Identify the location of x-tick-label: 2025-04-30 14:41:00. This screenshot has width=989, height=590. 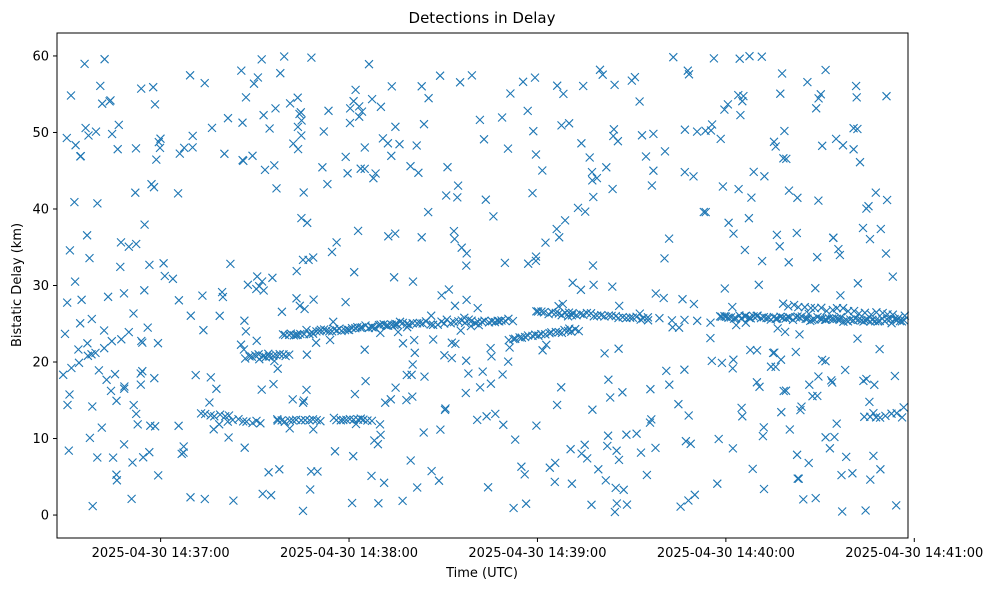
(914, 553).